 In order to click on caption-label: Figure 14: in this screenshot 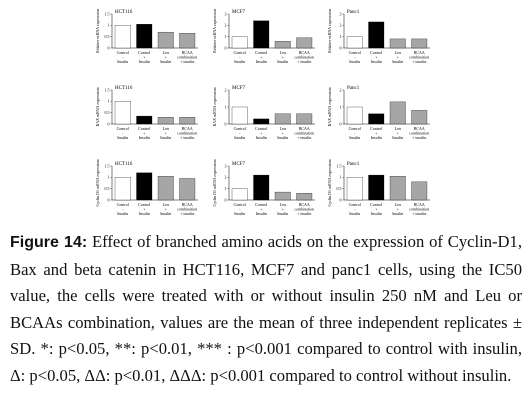, I will do `click(49, 242)`.